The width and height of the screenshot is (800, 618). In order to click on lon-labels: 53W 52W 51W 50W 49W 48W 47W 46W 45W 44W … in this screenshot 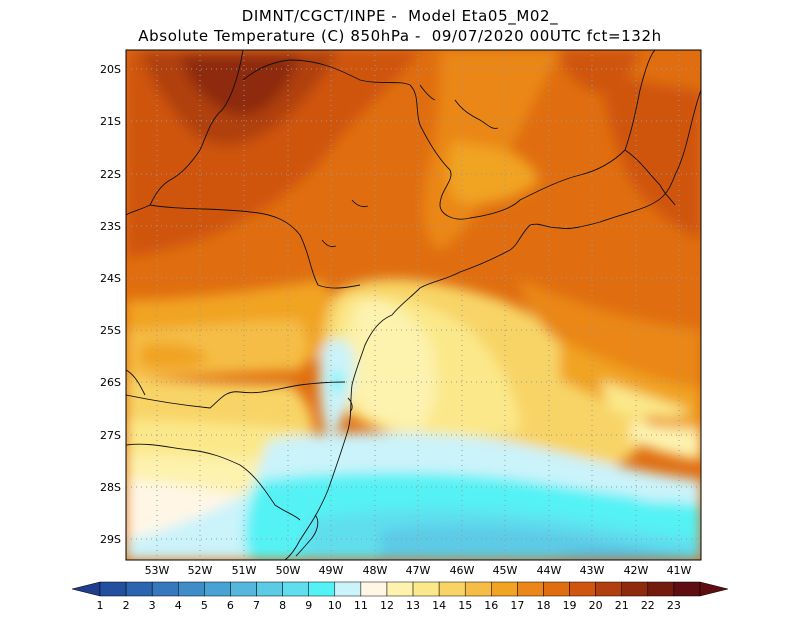, I will do `click(418, 570)`.